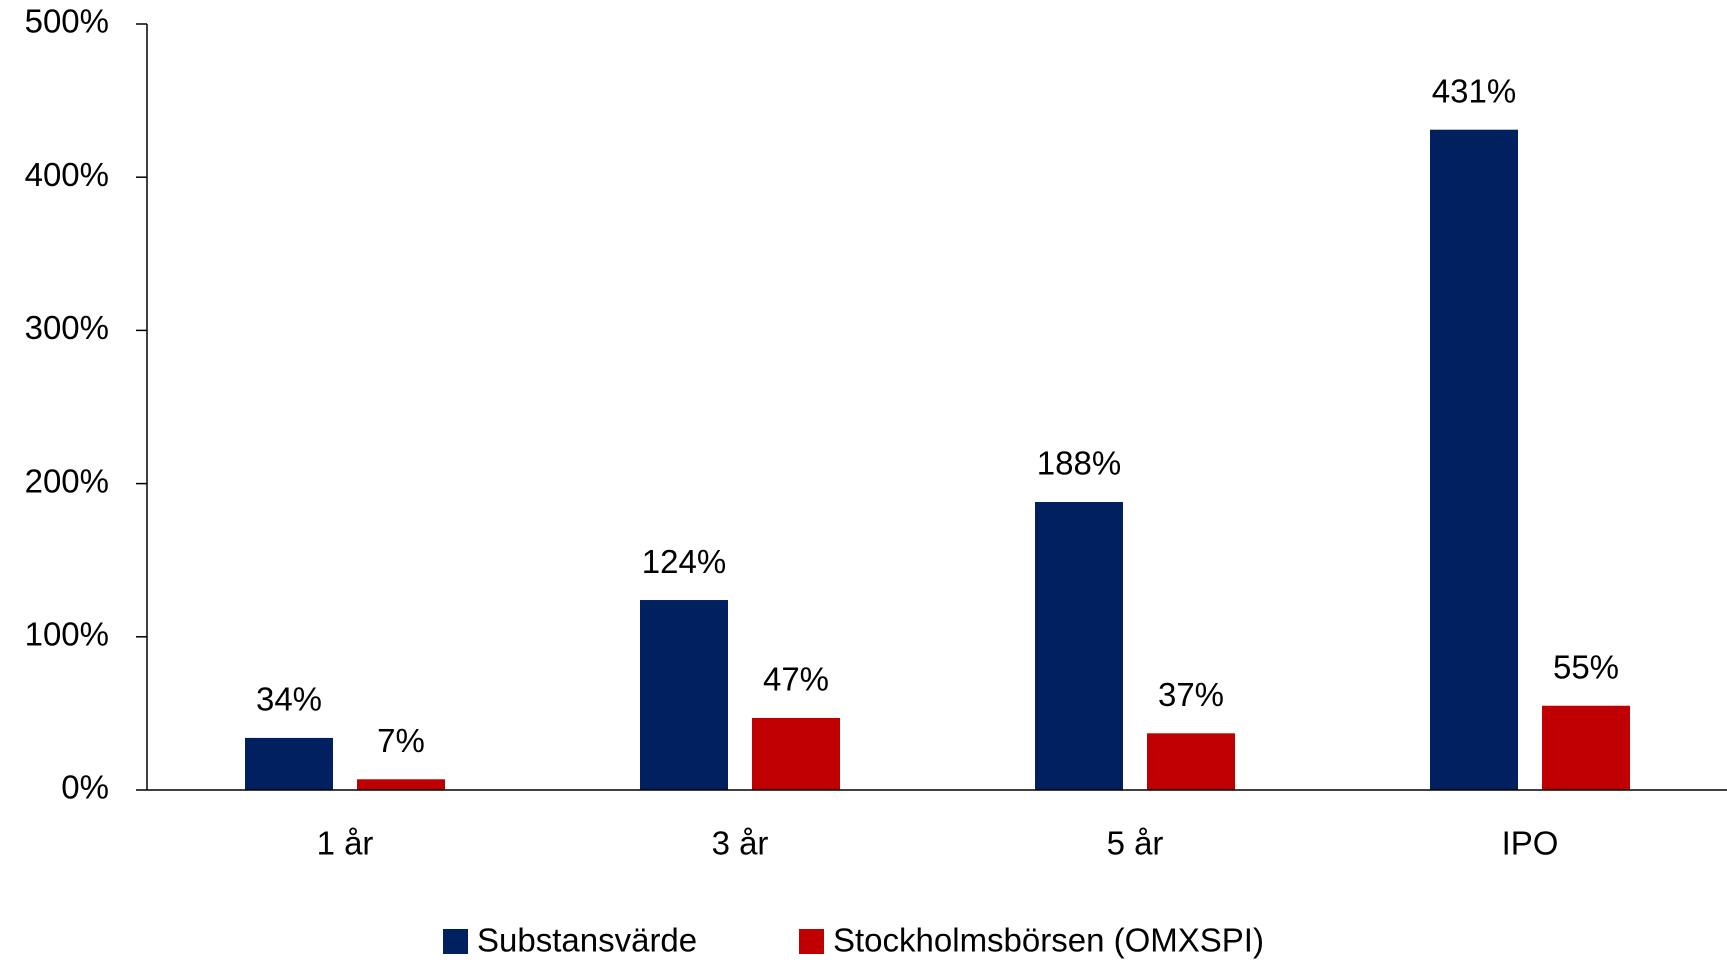  Describe the element at coordinates (67, 174) in the screenshot. I see `y-tick-label: 400%` at that location.